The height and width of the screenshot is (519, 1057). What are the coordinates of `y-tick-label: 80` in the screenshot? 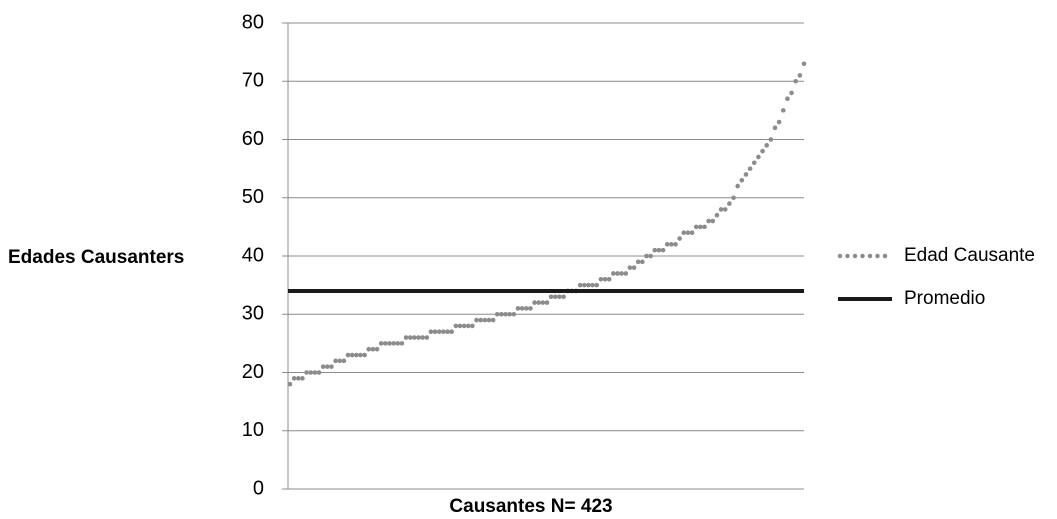 It's located at (253, 22).